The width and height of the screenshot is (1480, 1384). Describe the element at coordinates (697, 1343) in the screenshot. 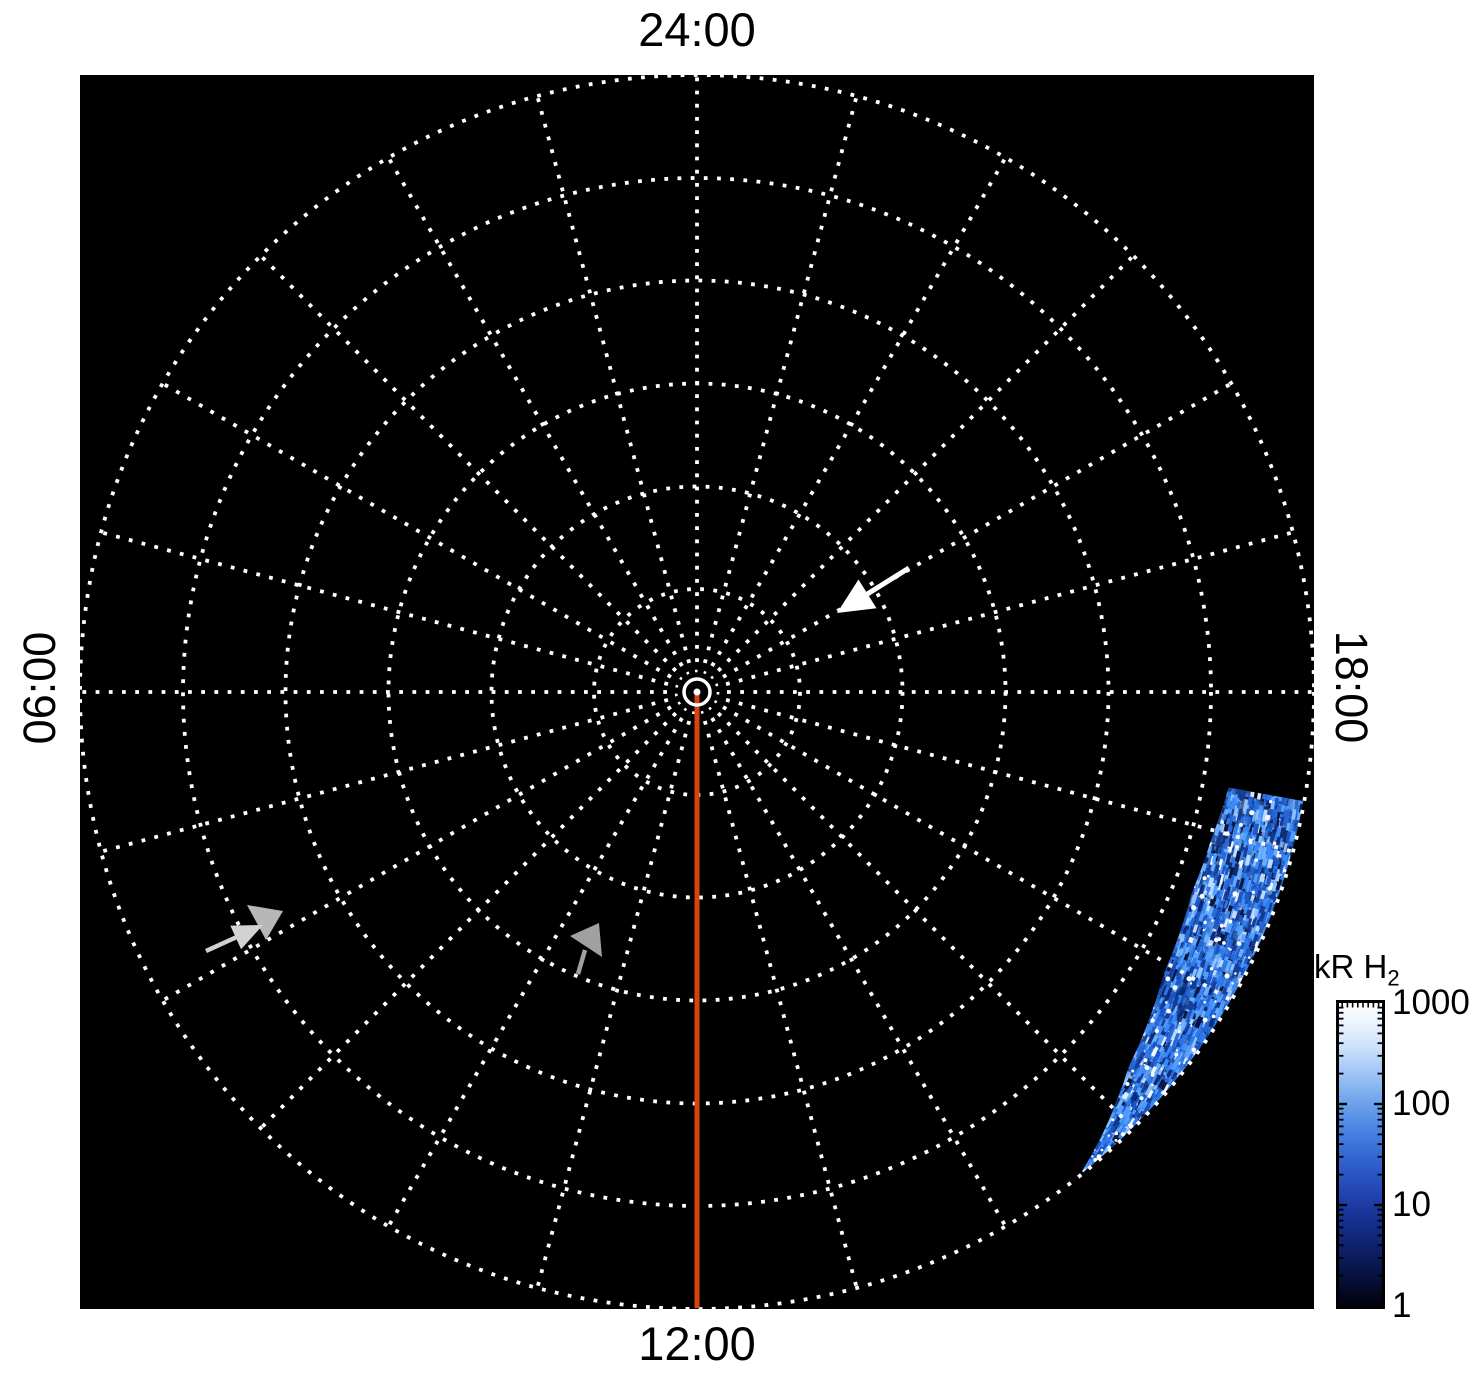

I see `hour-label-12: 12:00` at that location.